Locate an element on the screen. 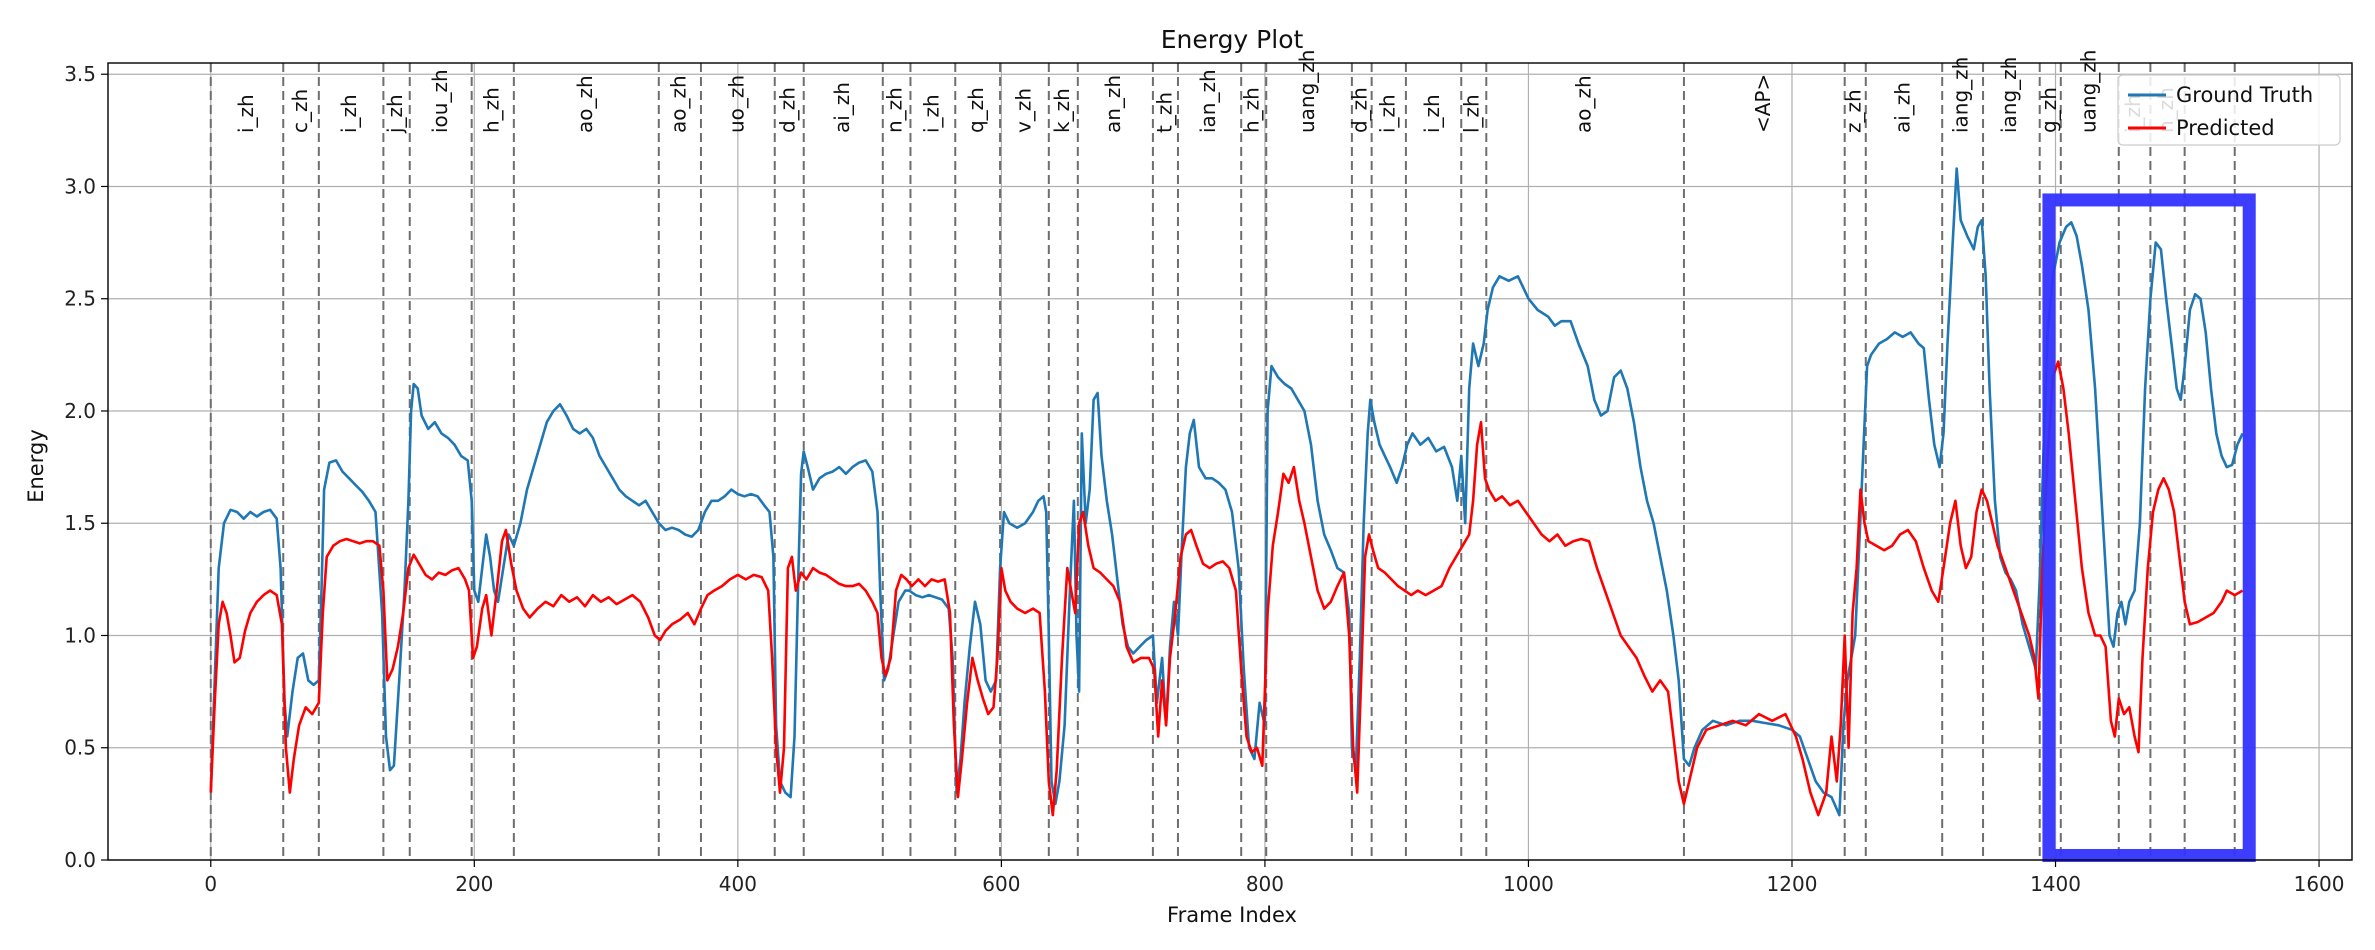 The image size is (2375, 950). y-tick-label: 2.5 is located at coordinates (80, 299).